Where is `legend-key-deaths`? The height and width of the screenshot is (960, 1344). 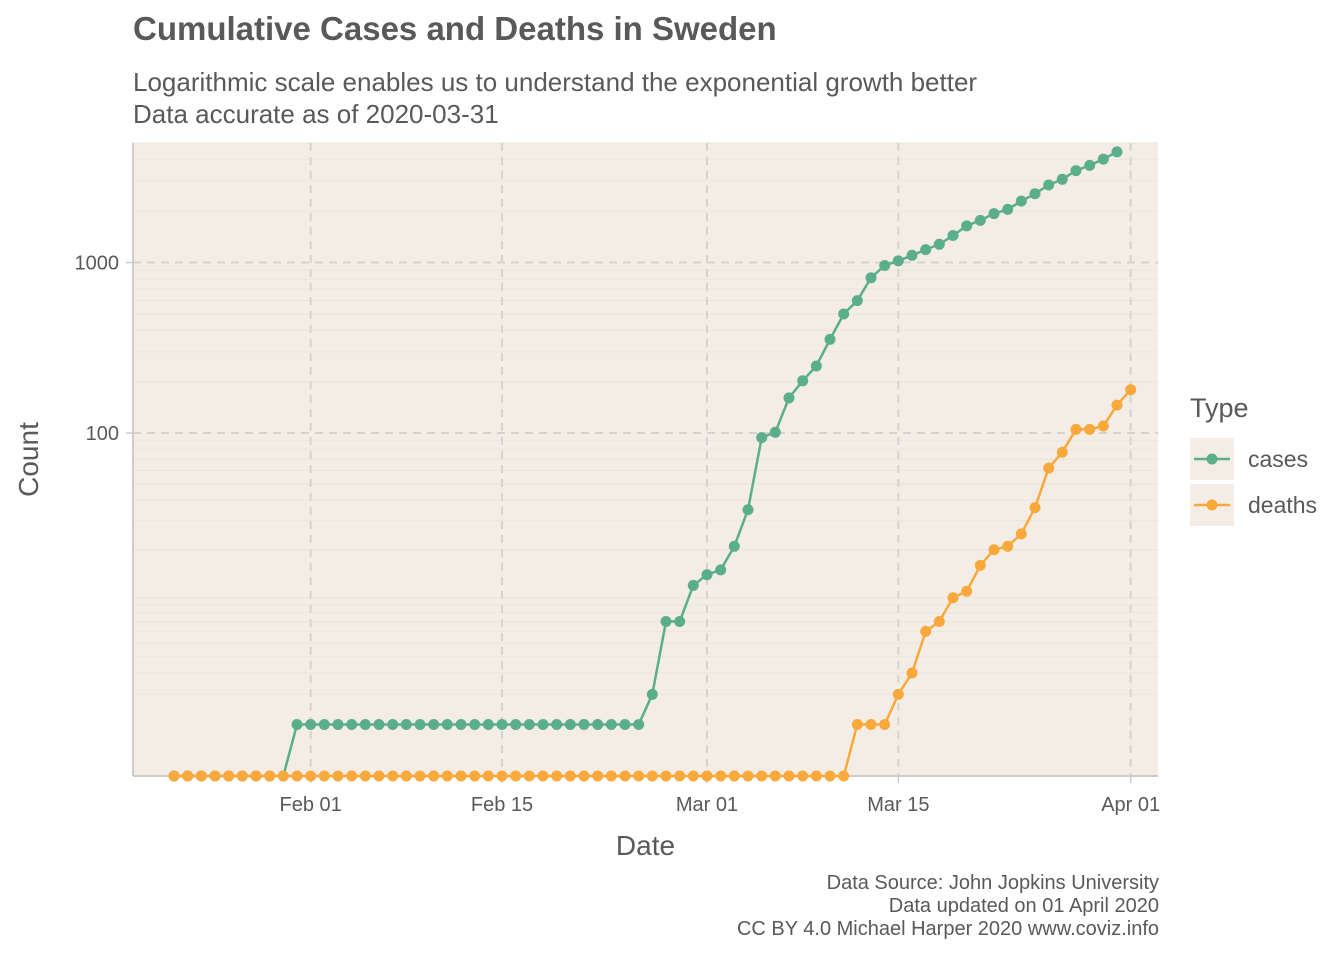
legend-key-deaths is located at coordinates (1212, 505).